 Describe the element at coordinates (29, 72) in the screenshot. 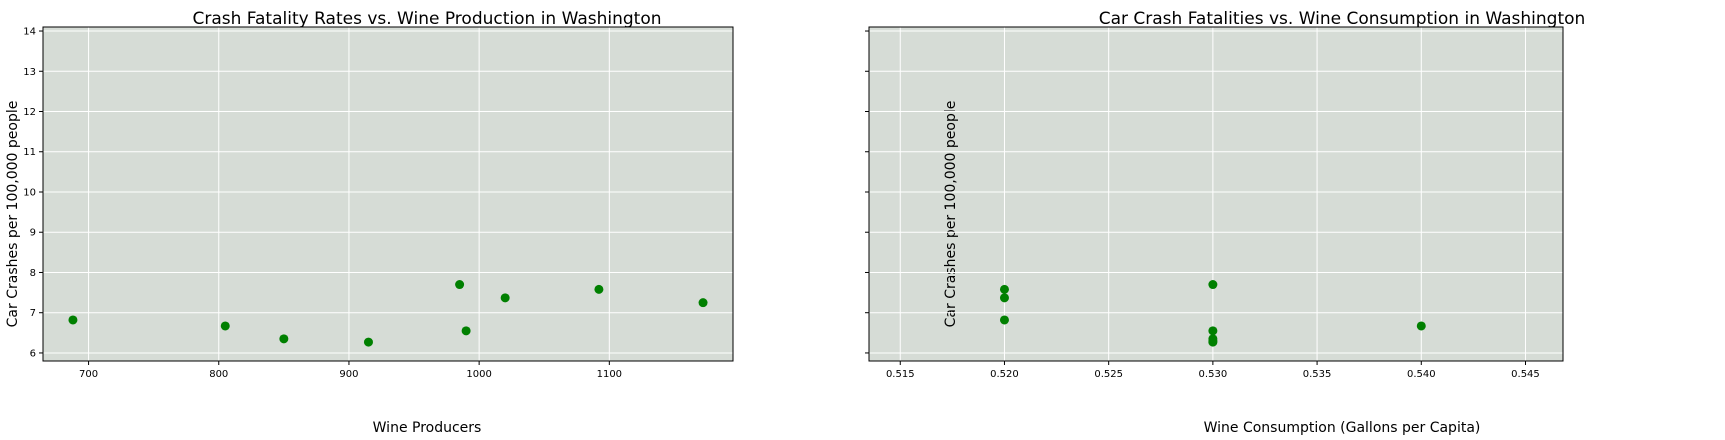

I see `y-tick-label: 13` at that location.